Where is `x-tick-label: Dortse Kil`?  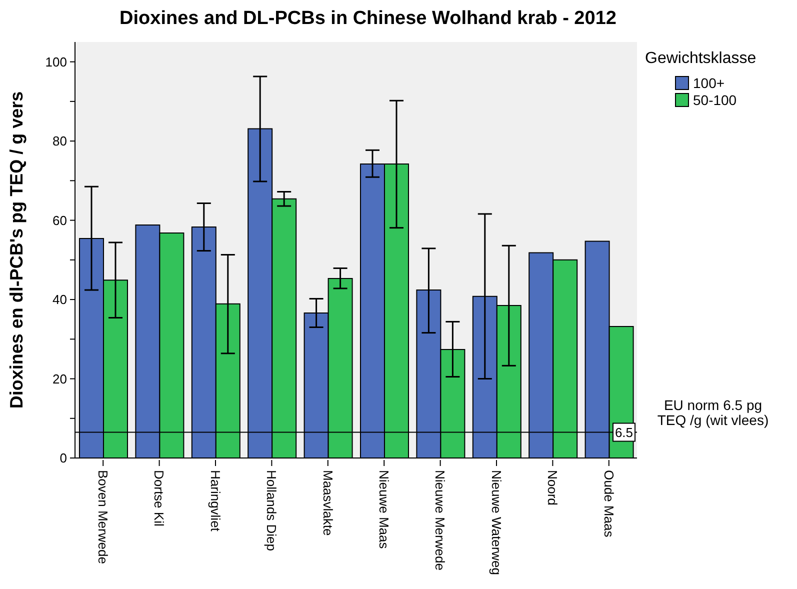 x-tick-label: Dortse Kil is located at coordinates (159, 498).